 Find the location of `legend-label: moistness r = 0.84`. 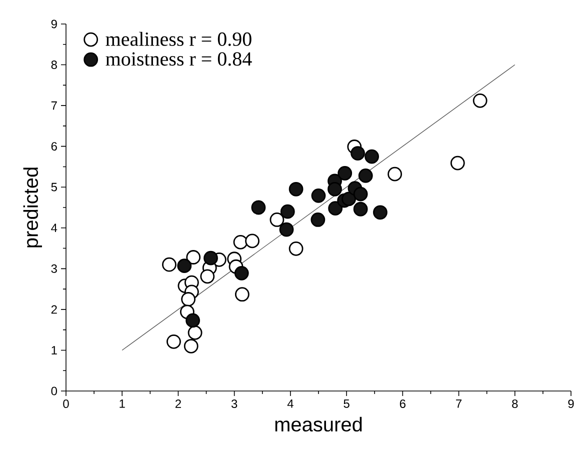

legend-label: moistness r = 0.84 is located at coordinates (179, 59).